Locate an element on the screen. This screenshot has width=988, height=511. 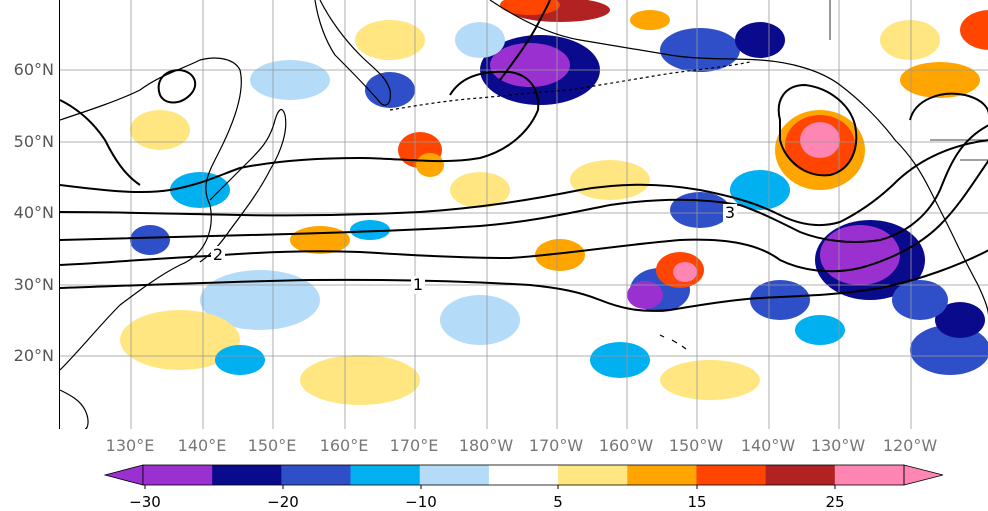
colorbar-tick-label: −10 is located at coordinates (421, 502).